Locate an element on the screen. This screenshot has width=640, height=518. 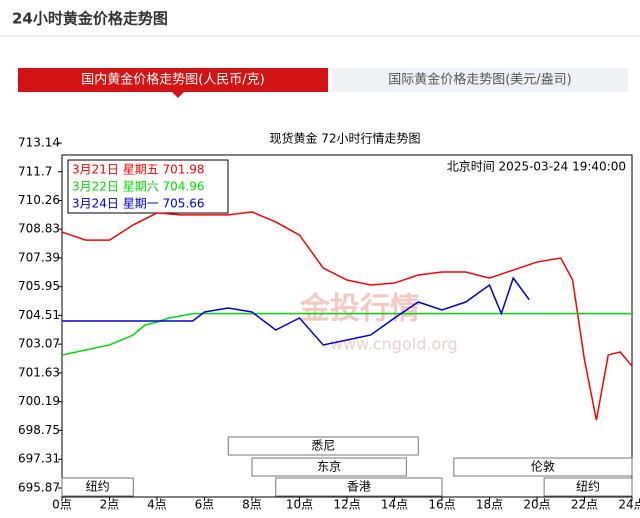
tab-arrow is located at coordinates (178, 95).